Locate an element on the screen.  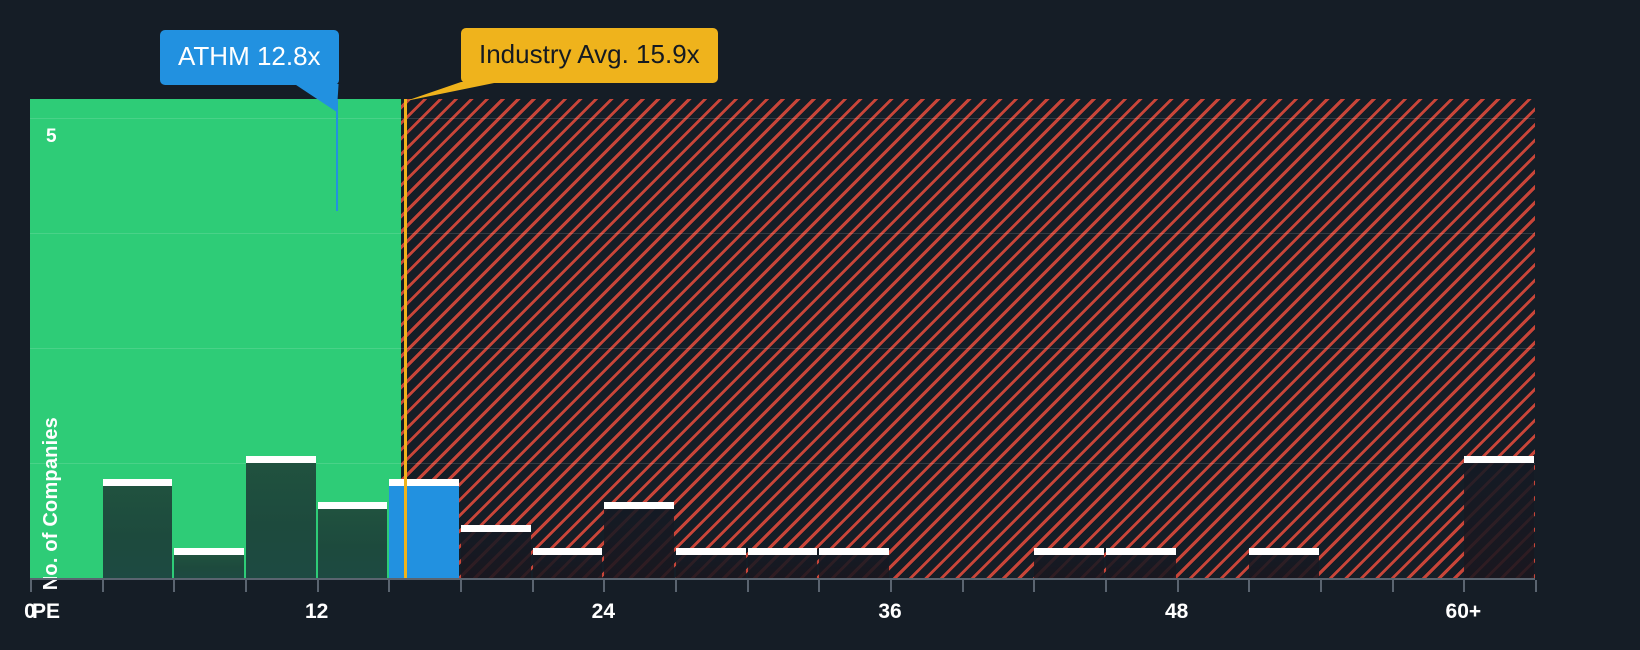
x-tick-label-0: 0 is located at coordinates (30, 611).